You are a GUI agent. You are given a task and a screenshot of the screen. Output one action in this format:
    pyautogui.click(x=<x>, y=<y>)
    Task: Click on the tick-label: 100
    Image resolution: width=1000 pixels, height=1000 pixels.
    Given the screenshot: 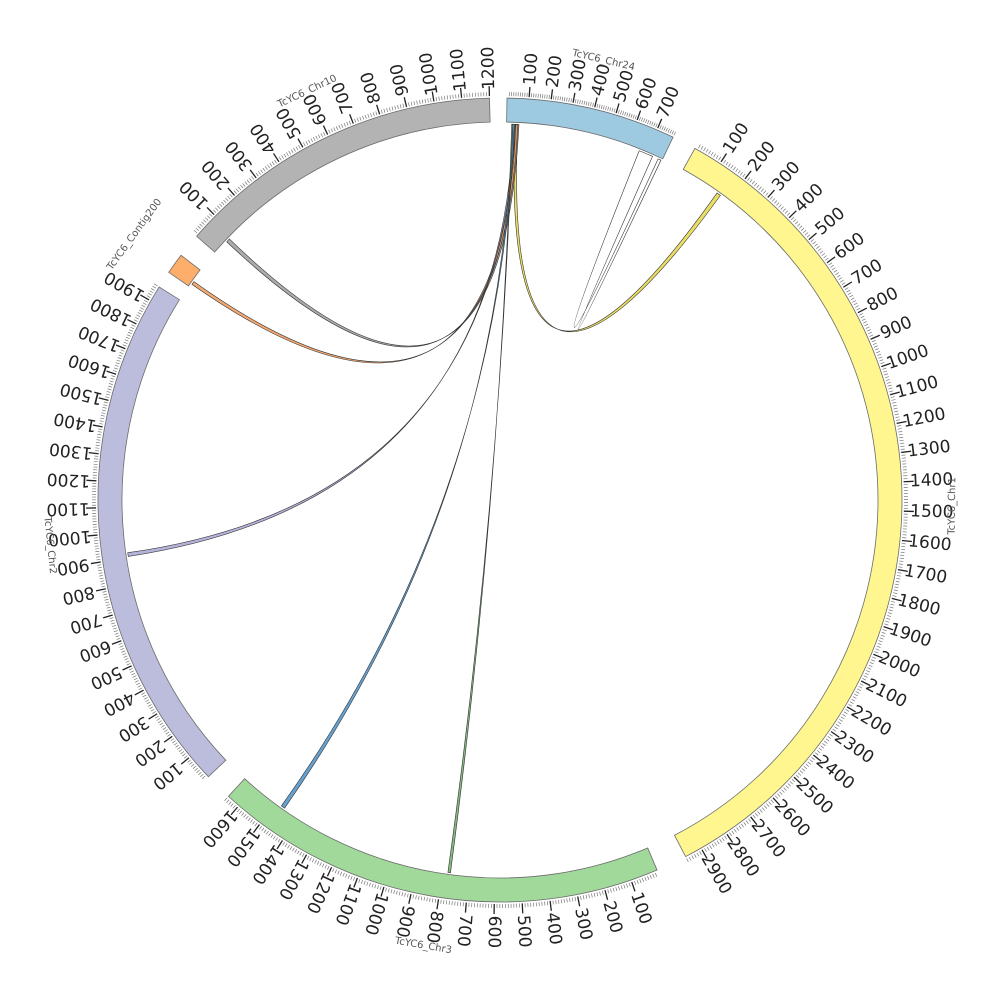 What is the action you would take?
    pyautogui.click(x=167, y=776)
    